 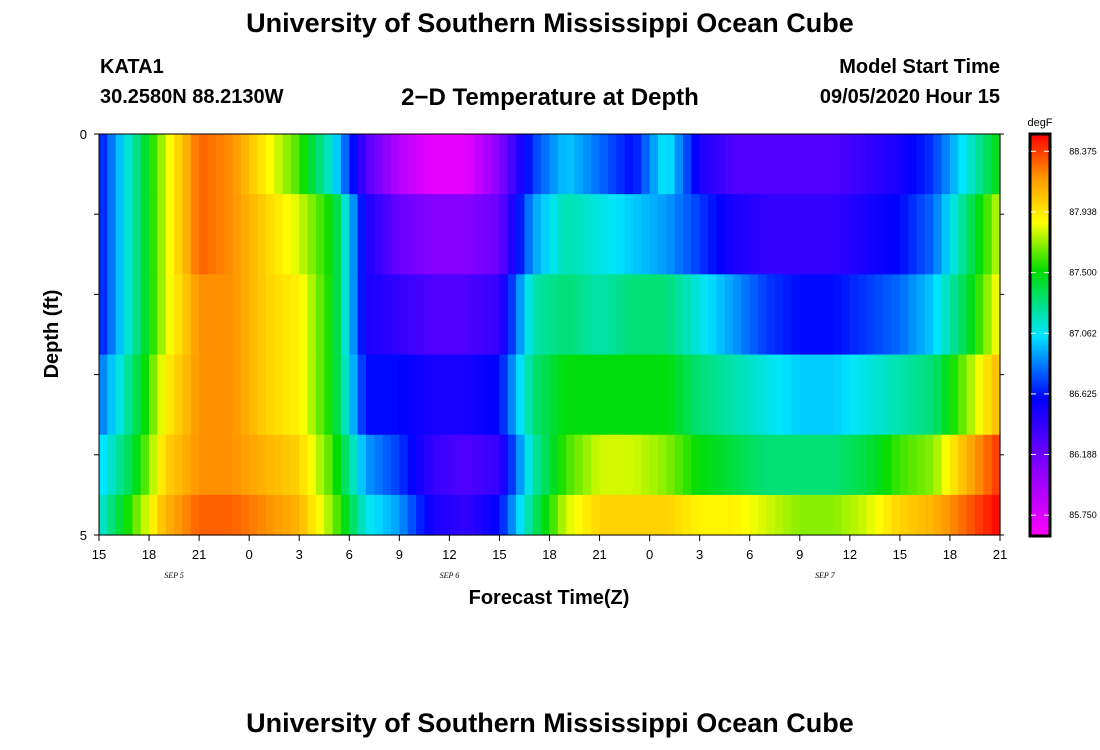 I want to click on colorbar-label: 87.938, so click(x=1083, y=212).